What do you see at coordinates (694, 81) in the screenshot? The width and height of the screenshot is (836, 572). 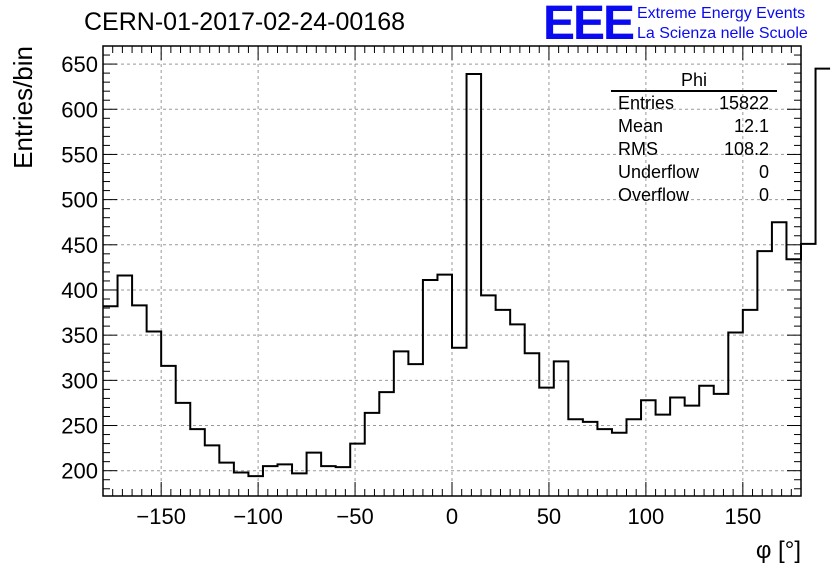 I see `stats-title: Phi` at bounding box center [694, 81].